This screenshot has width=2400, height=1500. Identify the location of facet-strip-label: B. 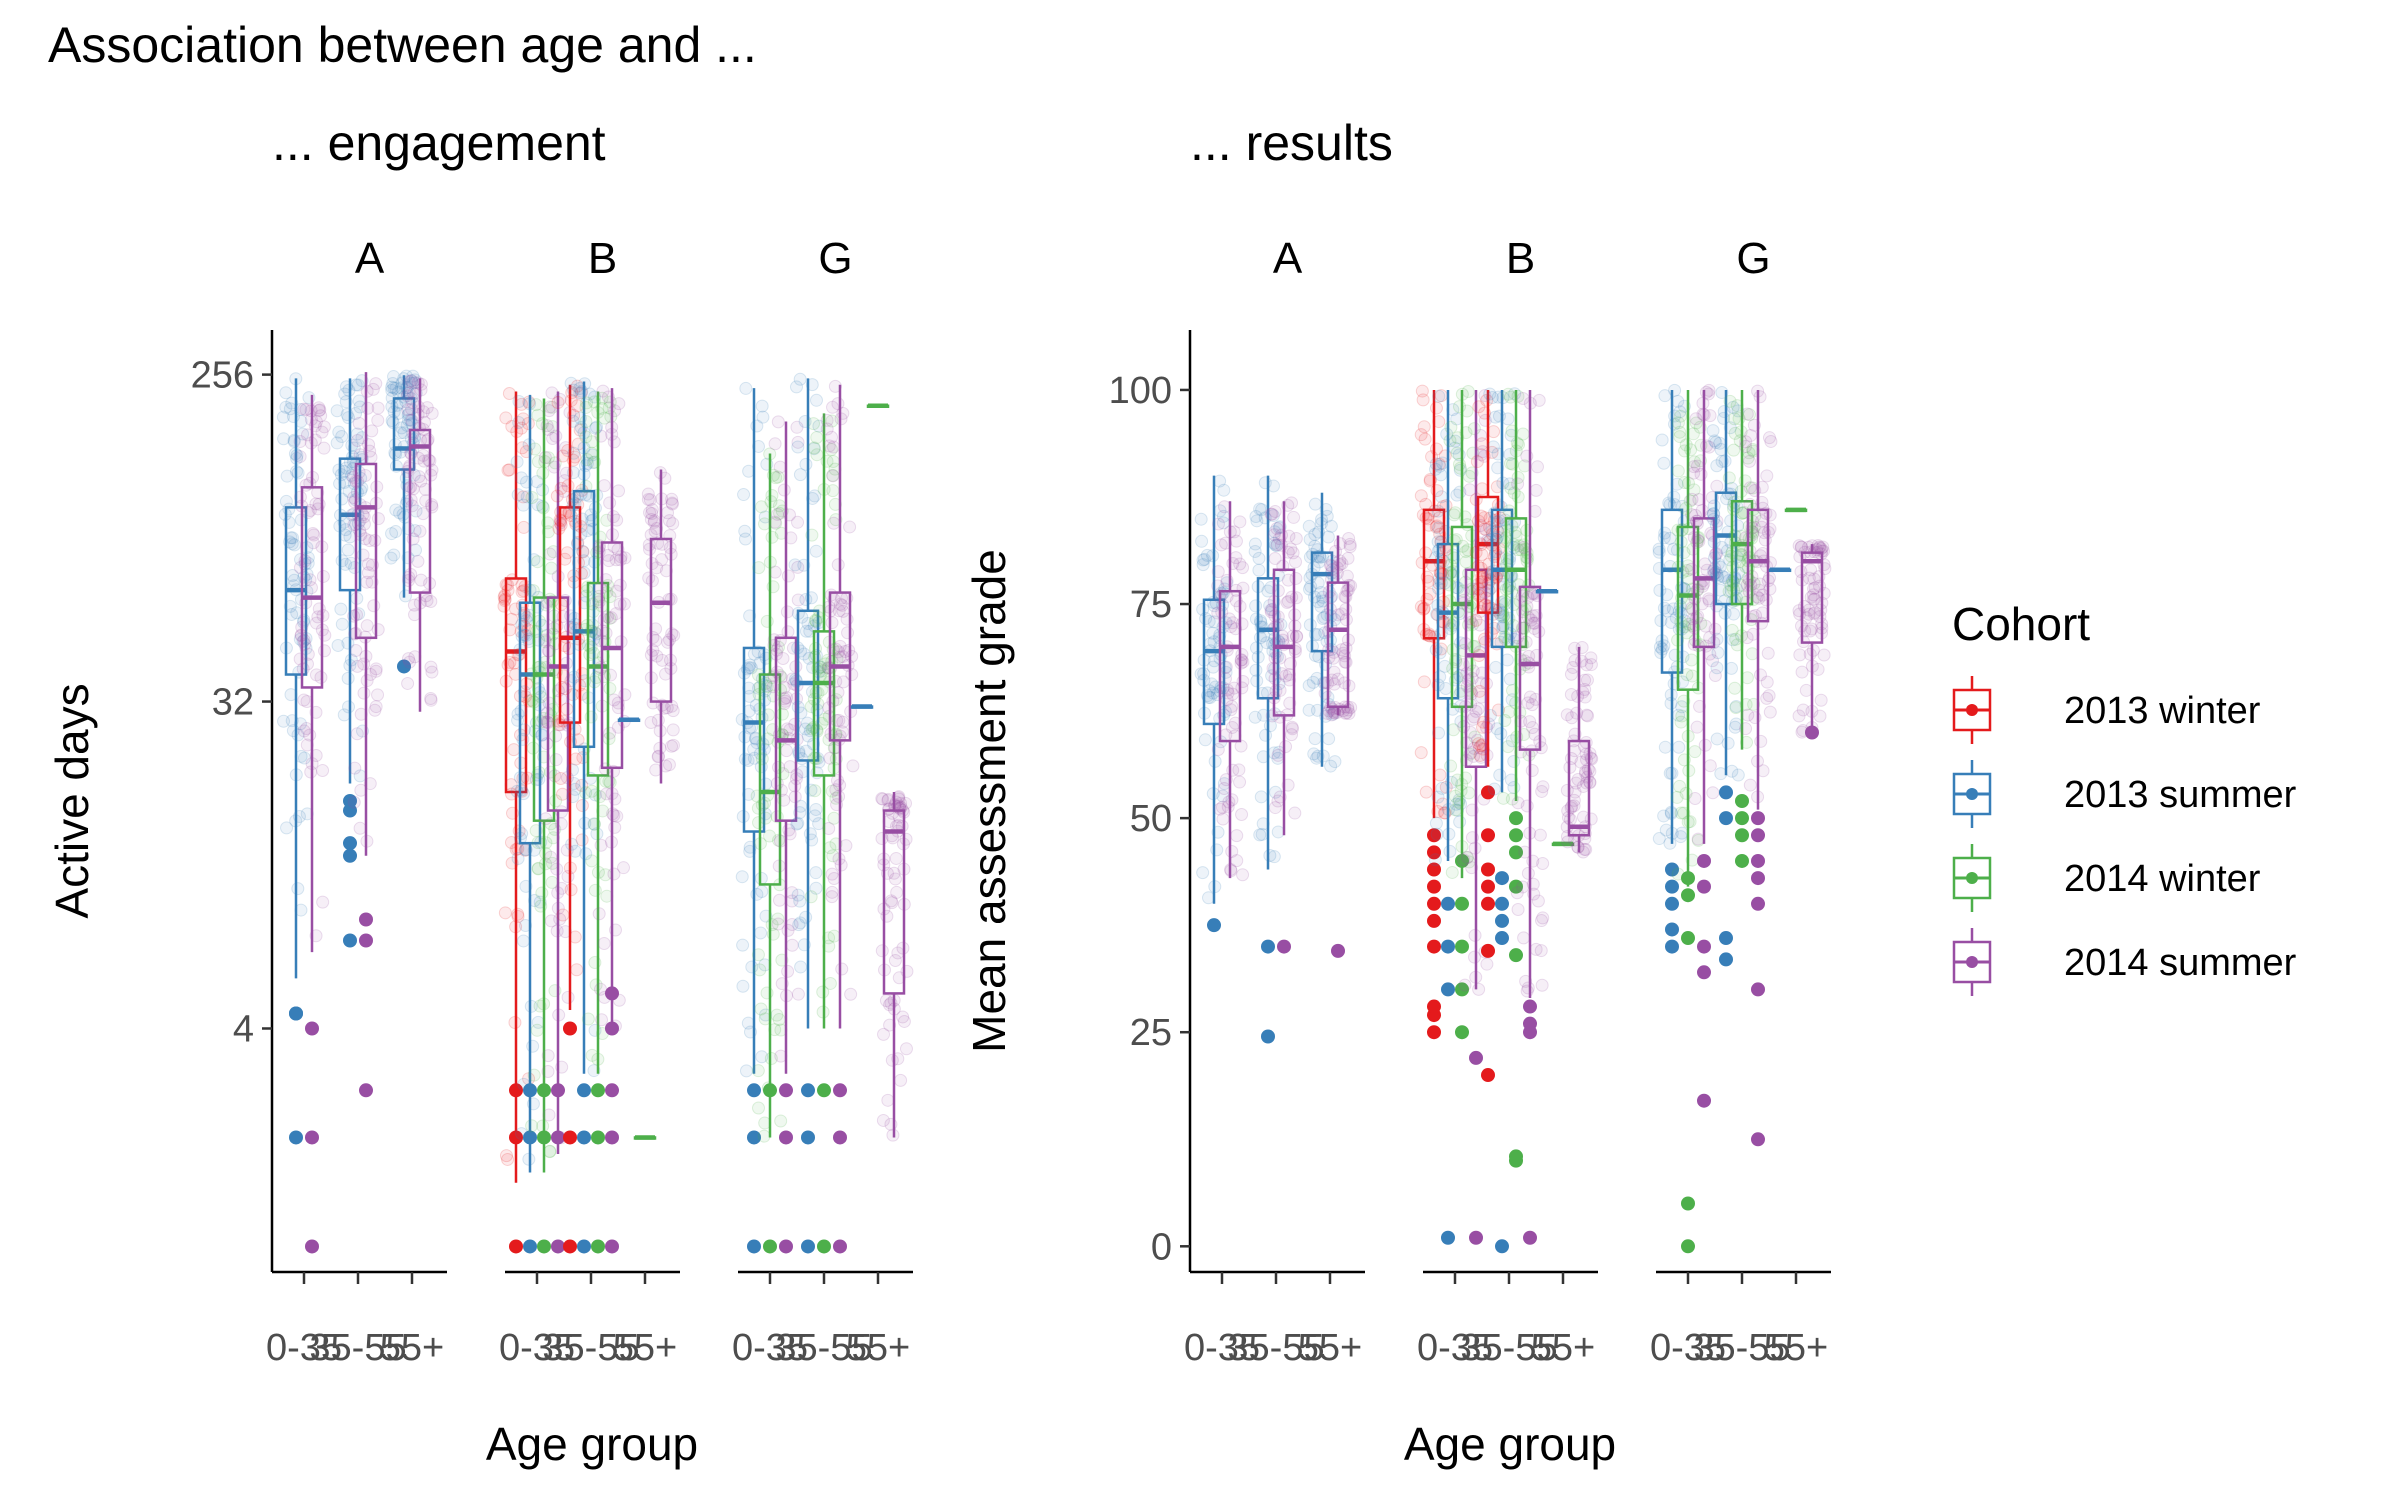
(602, 258).